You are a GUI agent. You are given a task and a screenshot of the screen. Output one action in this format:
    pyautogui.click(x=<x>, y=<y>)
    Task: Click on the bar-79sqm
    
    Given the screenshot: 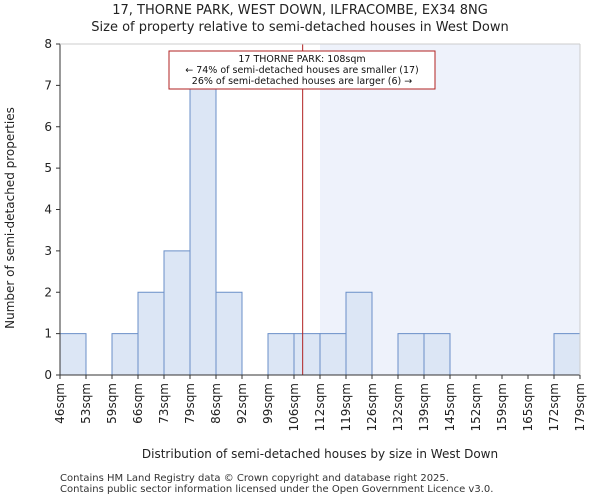 What is the action you would take?
    pyautogui.click(x=203, y=230)
    